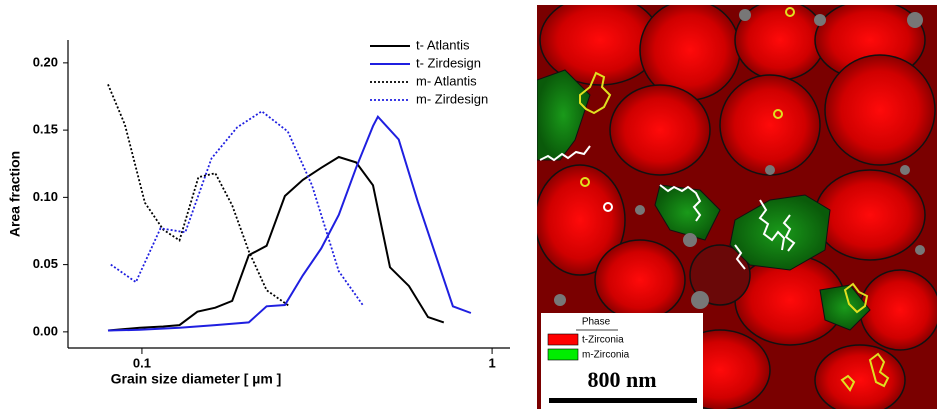 The width and height of the screenshot is (937, 409). What do you see at coordinates (596, 322) in the screenshot?
I see `legend-title: Phase` at bounding box center [596, 322].